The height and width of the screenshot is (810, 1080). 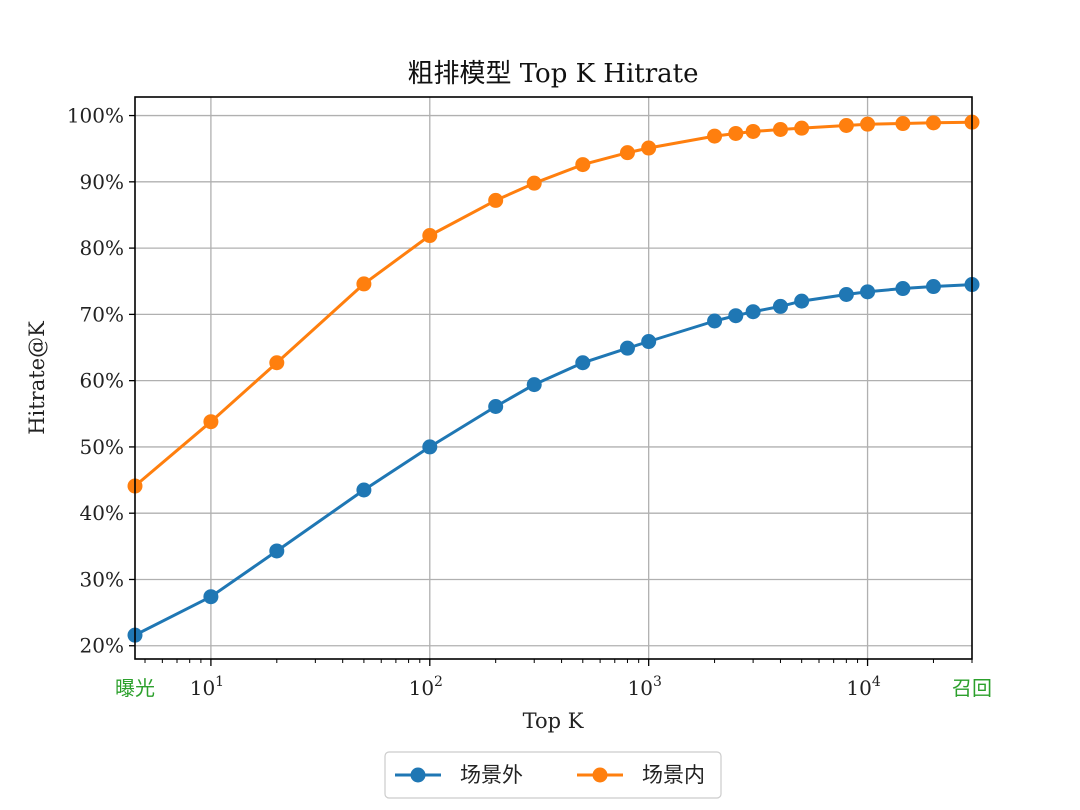 What do you see at coordinates (863, 687) in the screenshot?
I see `x-tick-label: 10⁴` at bounding box center [863, 687].